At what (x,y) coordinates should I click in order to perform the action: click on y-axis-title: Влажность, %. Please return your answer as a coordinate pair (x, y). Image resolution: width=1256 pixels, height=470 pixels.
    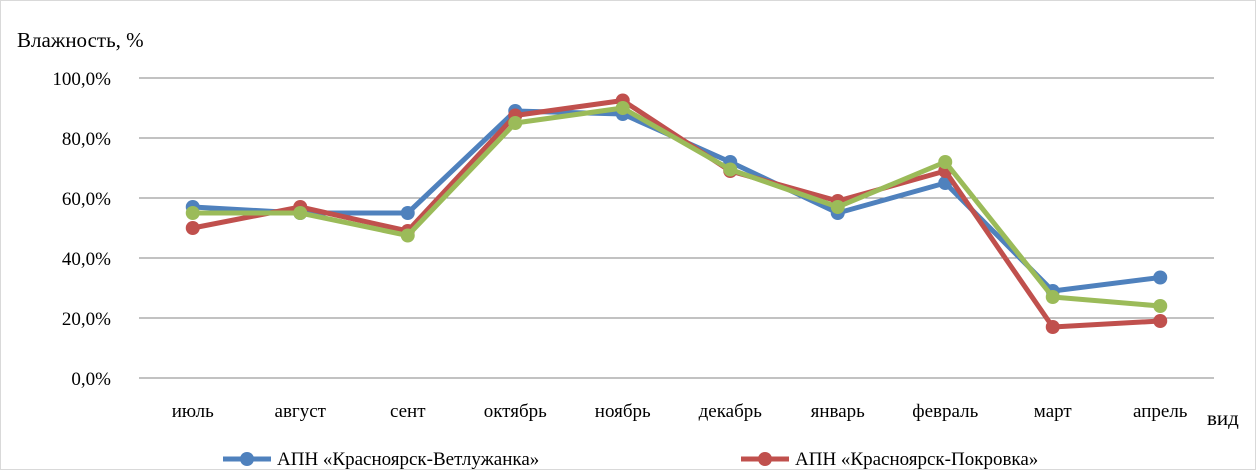
    Looking at the image, I should click on (80, 40).